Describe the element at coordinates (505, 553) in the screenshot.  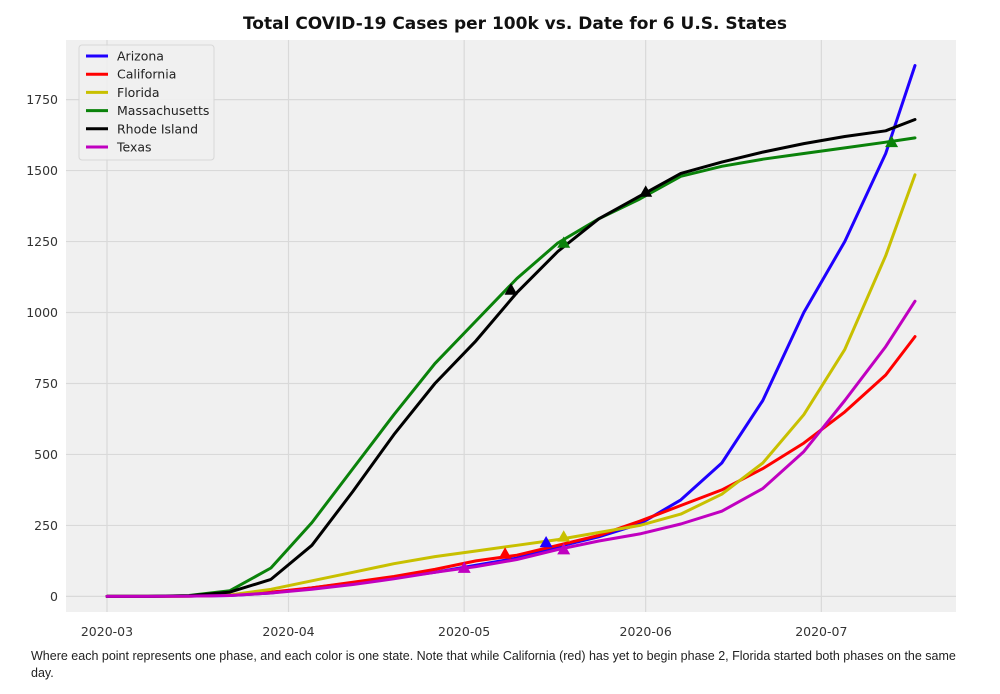
I see `phase-marker-california` at that location.